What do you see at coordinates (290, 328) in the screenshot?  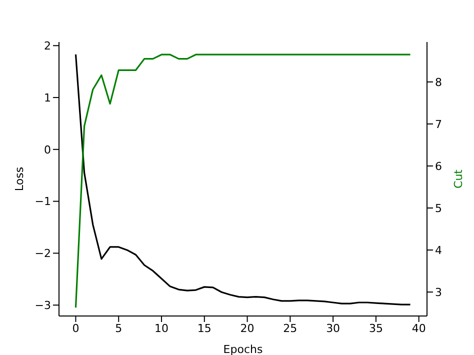 I see `x-tick-label: 25` at bounding box center [290, 328].